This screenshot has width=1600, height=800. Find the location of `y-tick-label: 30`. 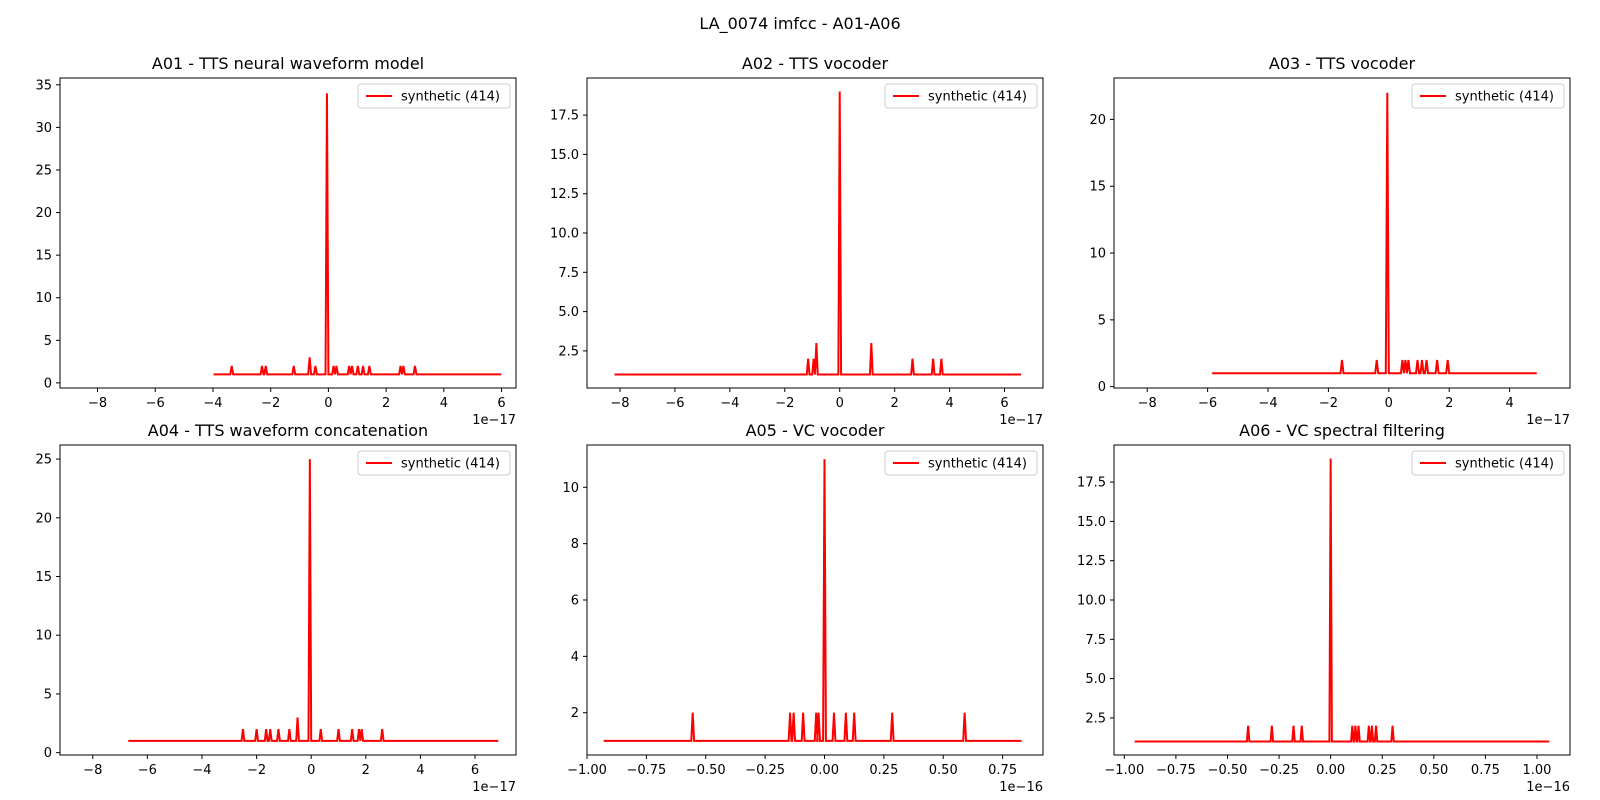

y-tick-label: 30 is located at coordinates (43, 128).